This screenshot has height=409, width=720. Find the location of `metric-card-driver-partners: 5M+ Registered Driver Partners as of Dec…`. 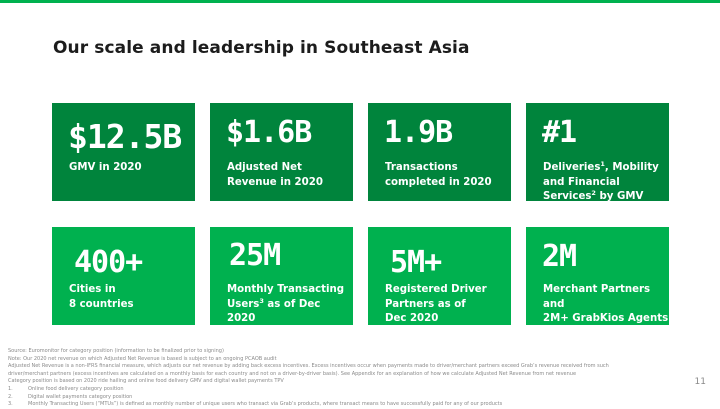

metric-card-driver-partners: 5M+ Registered Driver Partners as of Dec… is located at coordinates (439, 276).